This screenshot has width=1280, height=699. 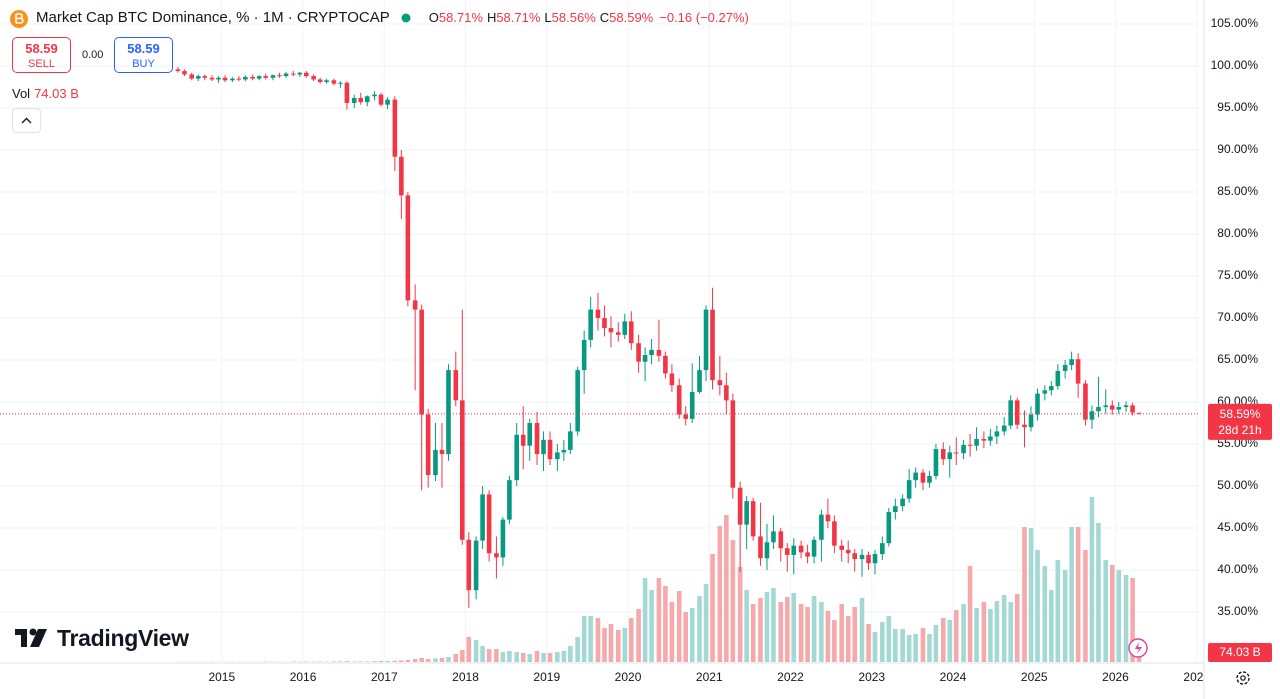 What do you see at coordinates (1237, 611) in the screenshot?
I see `y-tick-label: 35.00%` at bounding box center [1237, 611].